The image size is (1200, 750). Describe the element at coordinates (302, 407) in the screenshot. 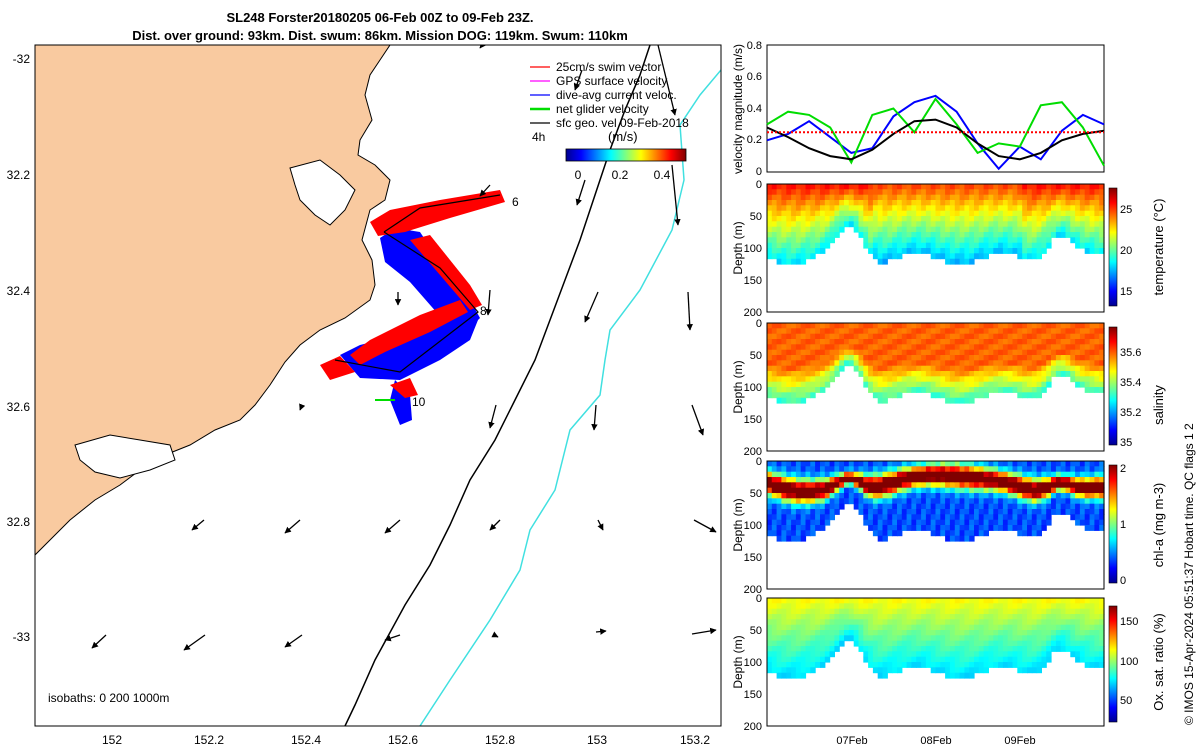

I see `geo-velocity-arrow` at that location.